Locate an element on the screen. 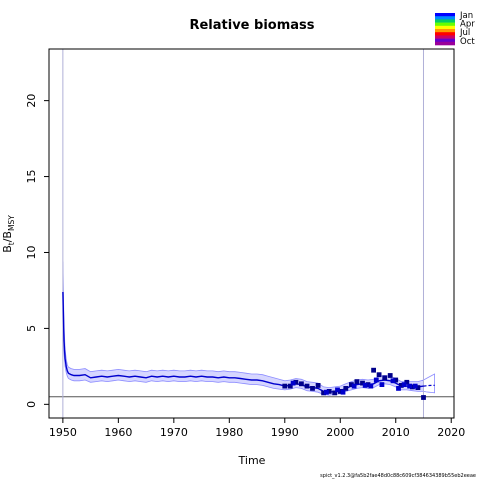  x-tick-label: 1950 is located at coordinates (63, 432).